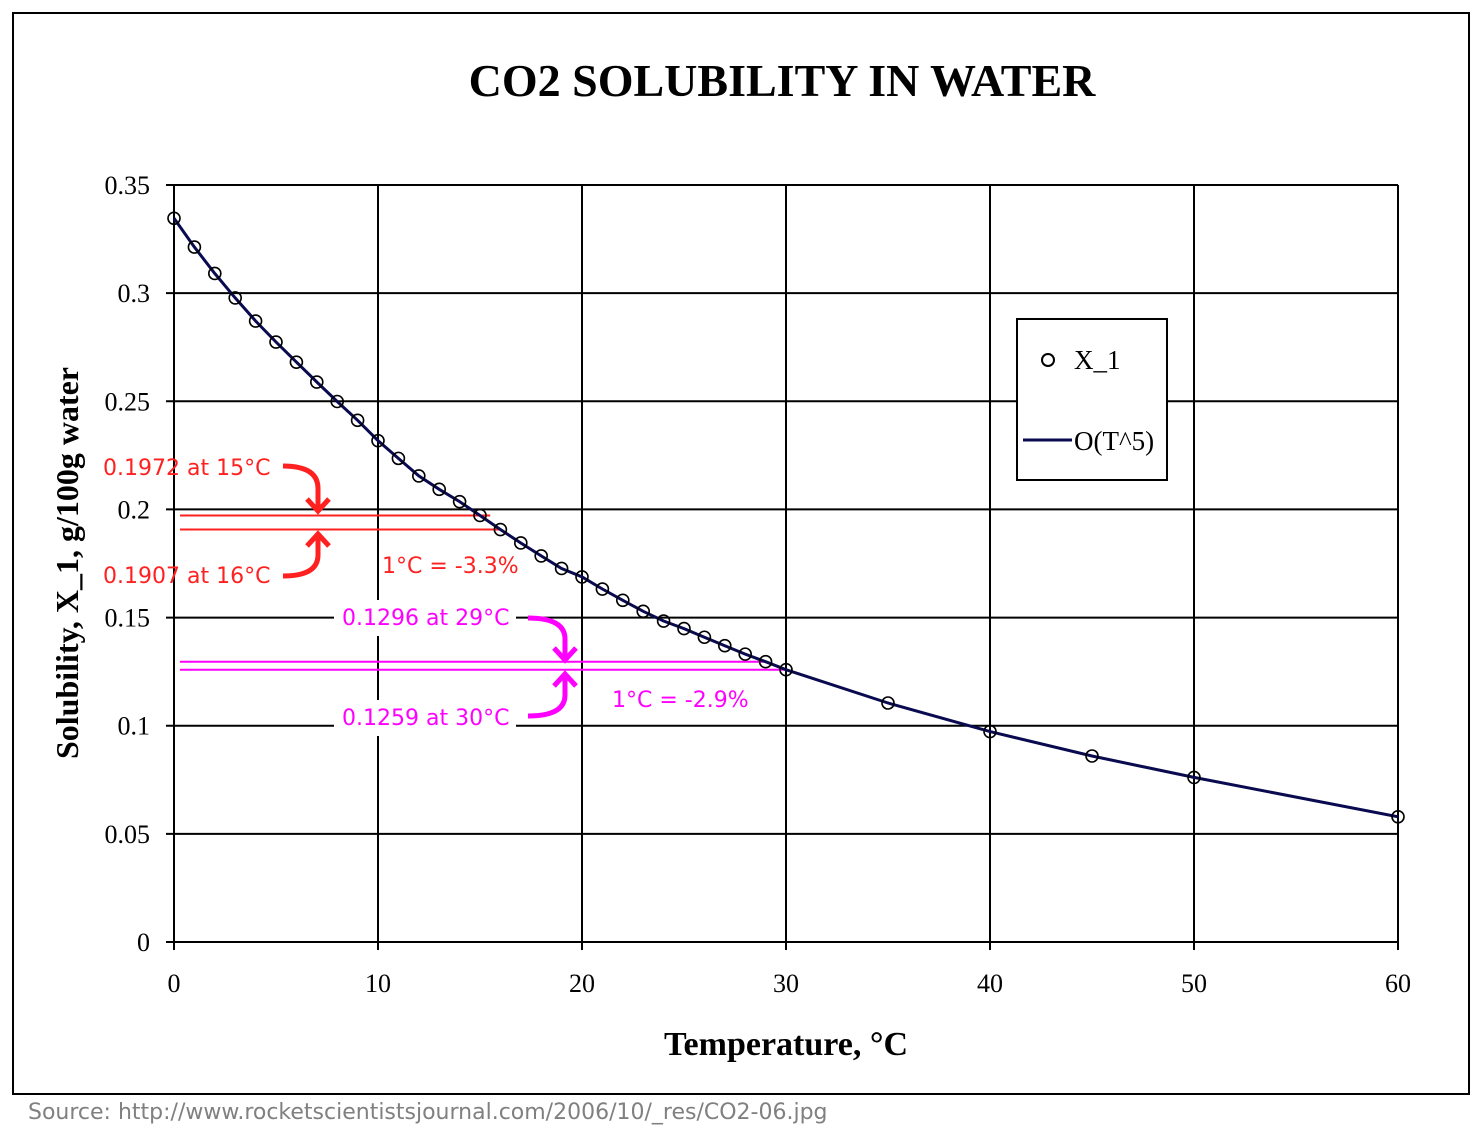  I want to click on x-tick-label: 40, so click(990, 983).